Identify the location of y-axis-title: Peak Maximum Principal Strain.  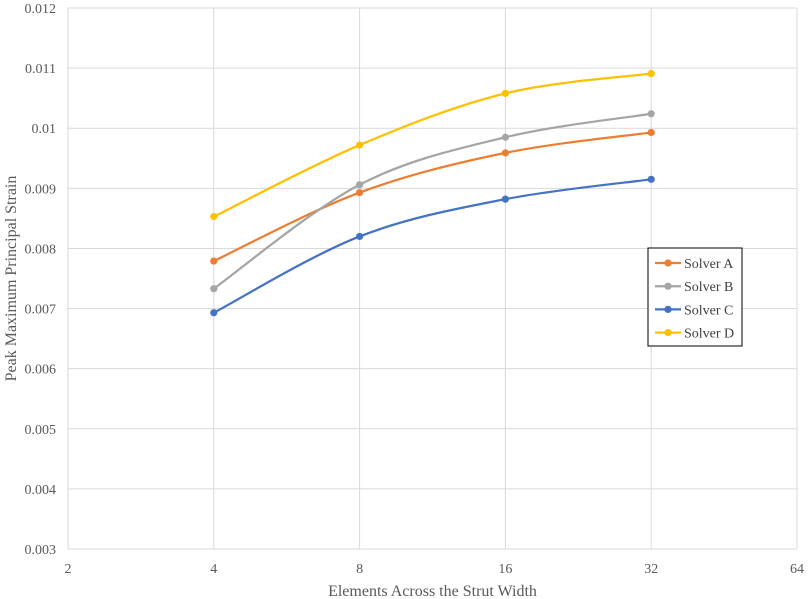
(11, 279).